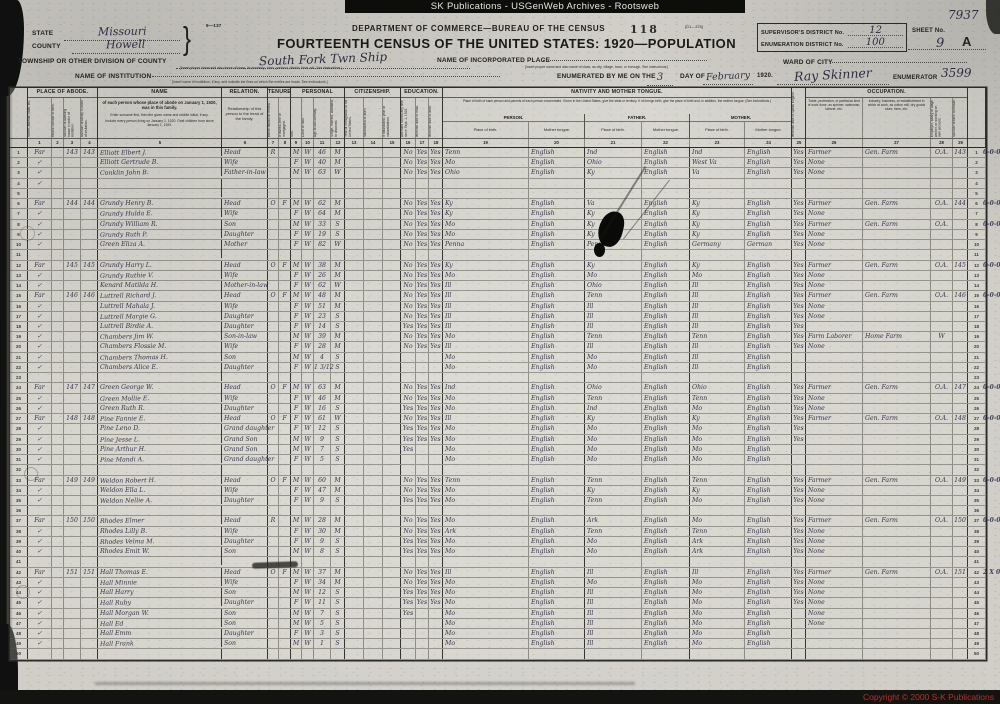  Describe the element at coordinates (92, 61) in the screenshot. I see `township-label: TOWNSHIP OR OTHER DIVISION OF COUNTY` at that location.